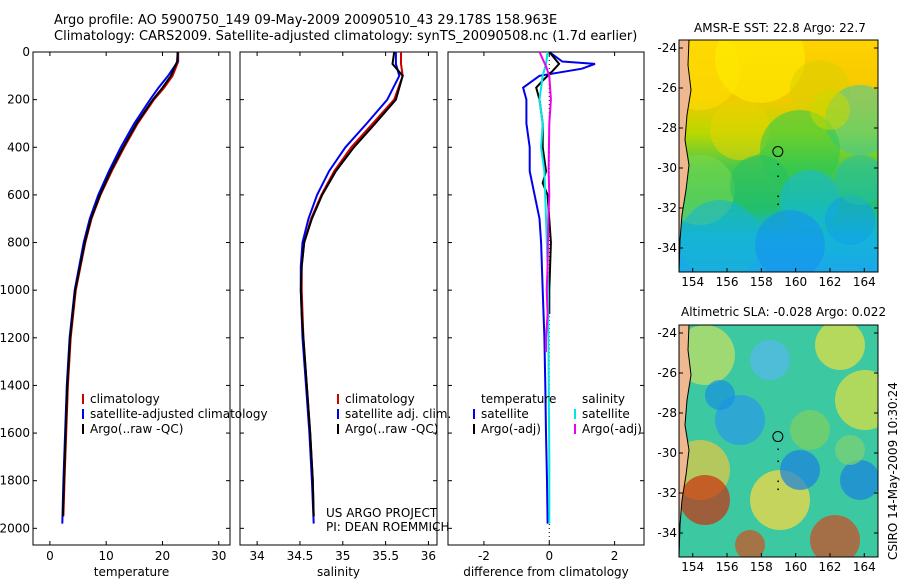  What do you see at coordinates (125, 399) in the screenshot?
I see `temperature-legend-label: climatology` at bounding box center [125, 399].